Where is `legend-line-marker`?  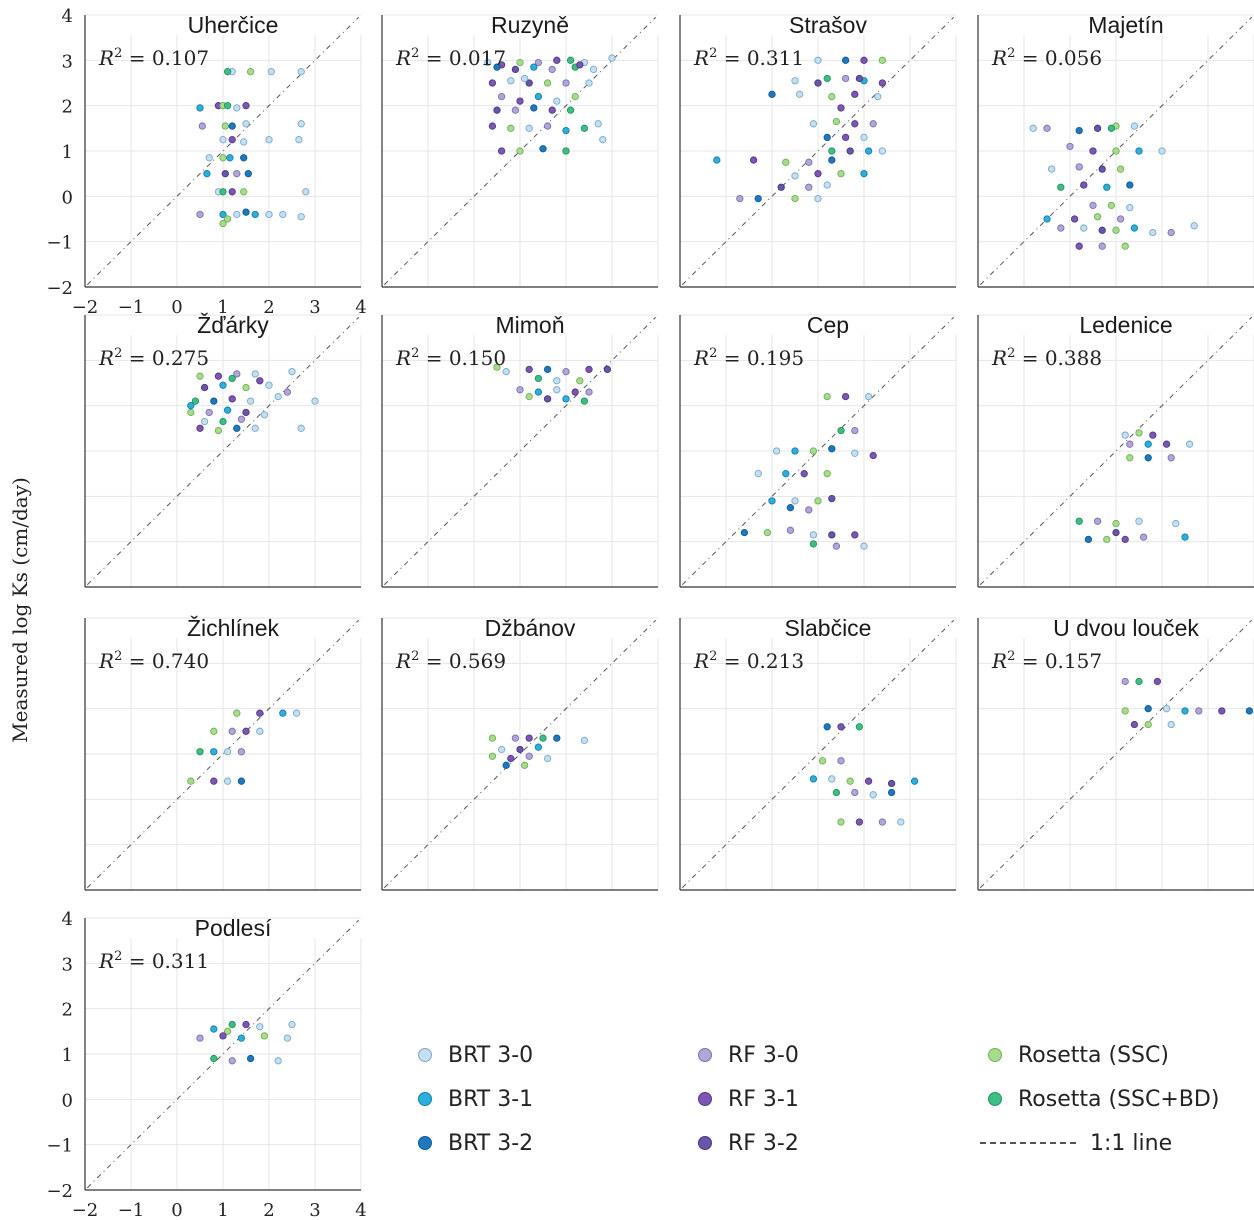 legend-line-marker is located at coordinates (1028, 1143).